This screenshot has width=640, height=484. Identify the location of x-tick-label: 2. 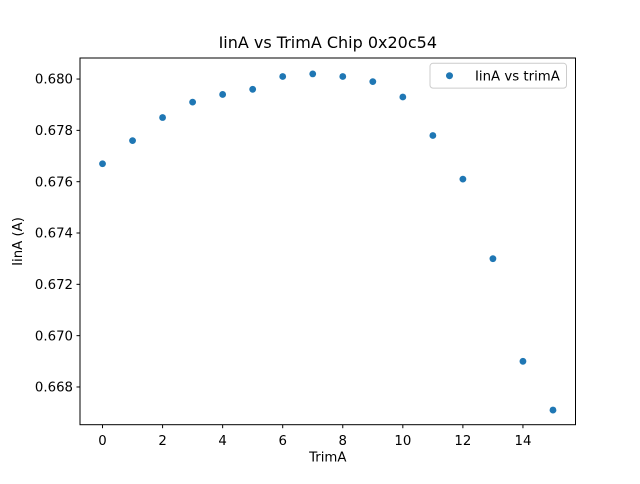
(162, 441).